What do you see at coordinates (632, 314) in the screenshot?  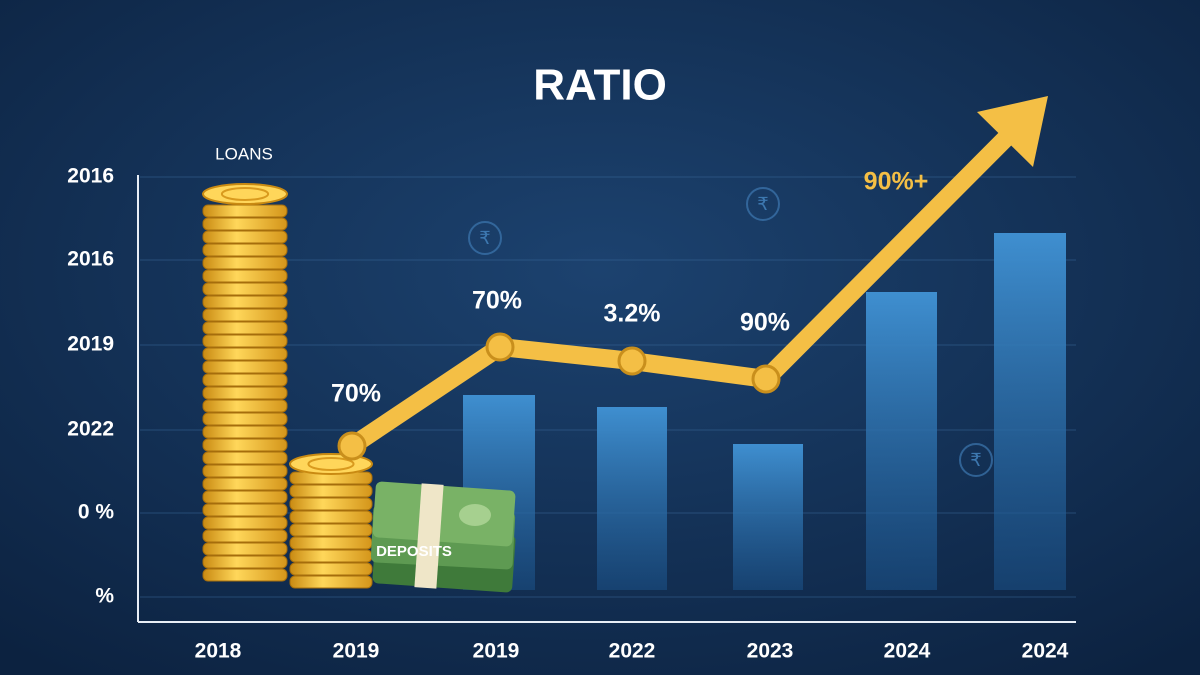 I see `point-label: 3.2%` at bounding box center [632, 314].